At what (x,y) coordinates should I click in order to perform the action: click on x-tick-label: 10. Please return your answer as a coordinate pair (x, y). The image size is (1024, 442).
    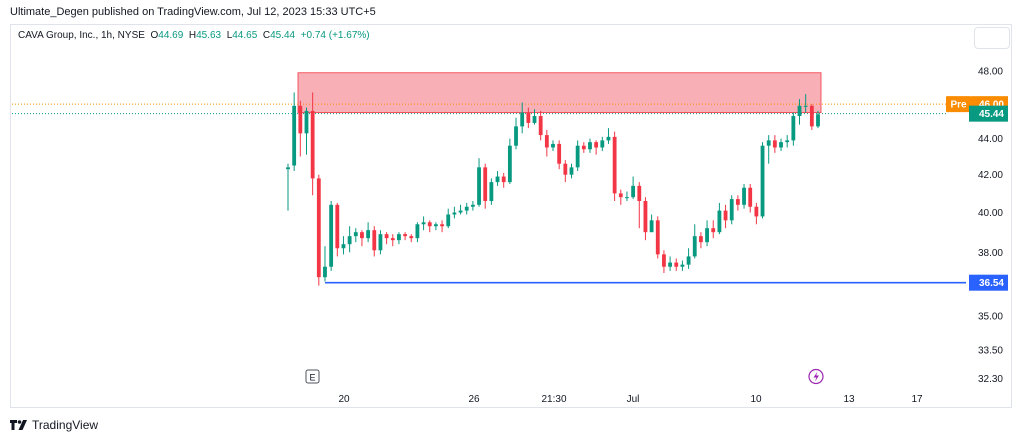
    Looking at the image, I should click on (756, 399).